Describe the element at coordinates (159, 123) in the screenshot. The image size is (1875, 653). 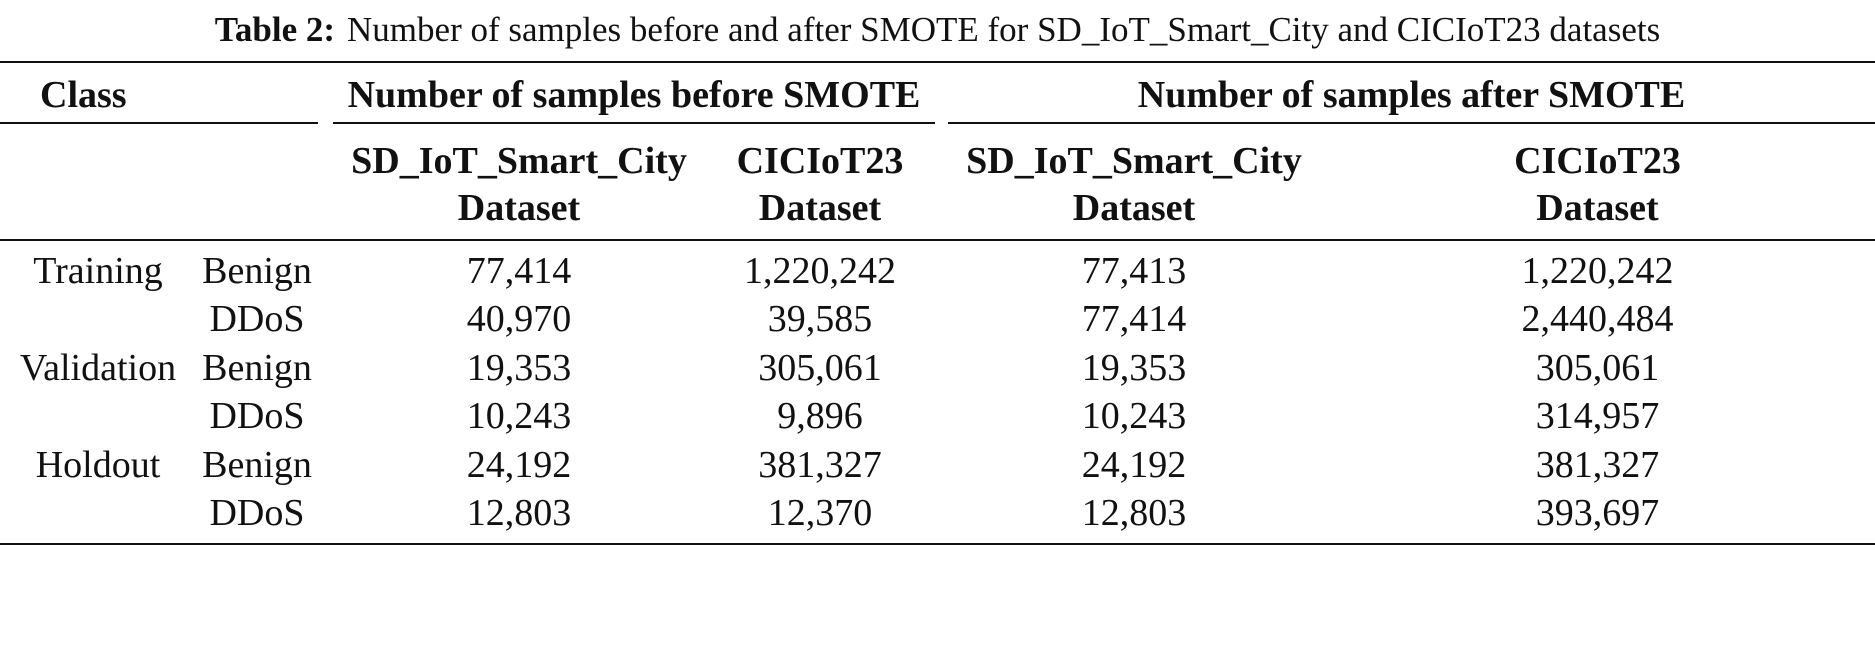
I see `class-underline` at that location.